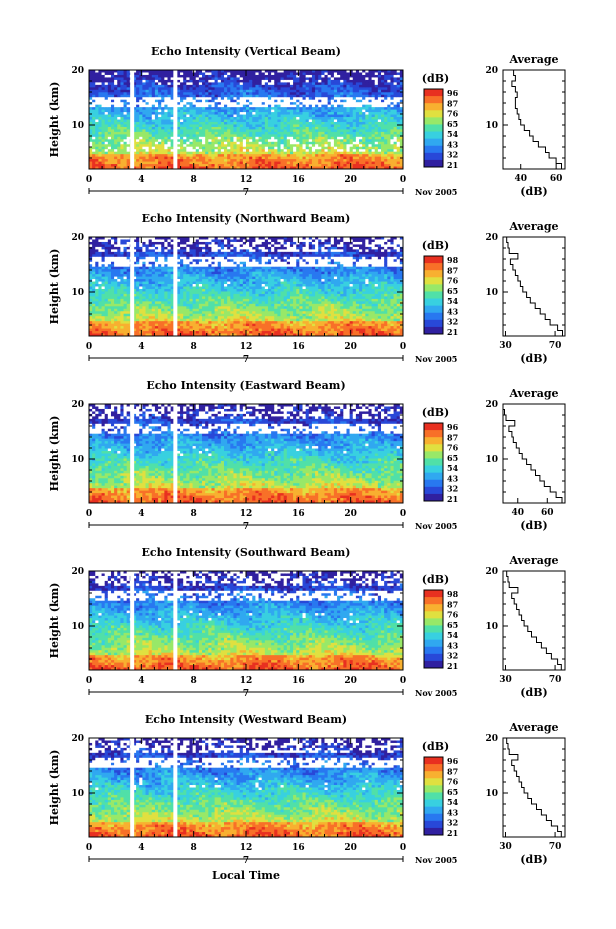 The height and width of the screenshot is (929, 616). What do you see at coordinates (54, 120) in the screenshot?
I see `y-axis-label: Height (km)` at bounding box center [54, 120].